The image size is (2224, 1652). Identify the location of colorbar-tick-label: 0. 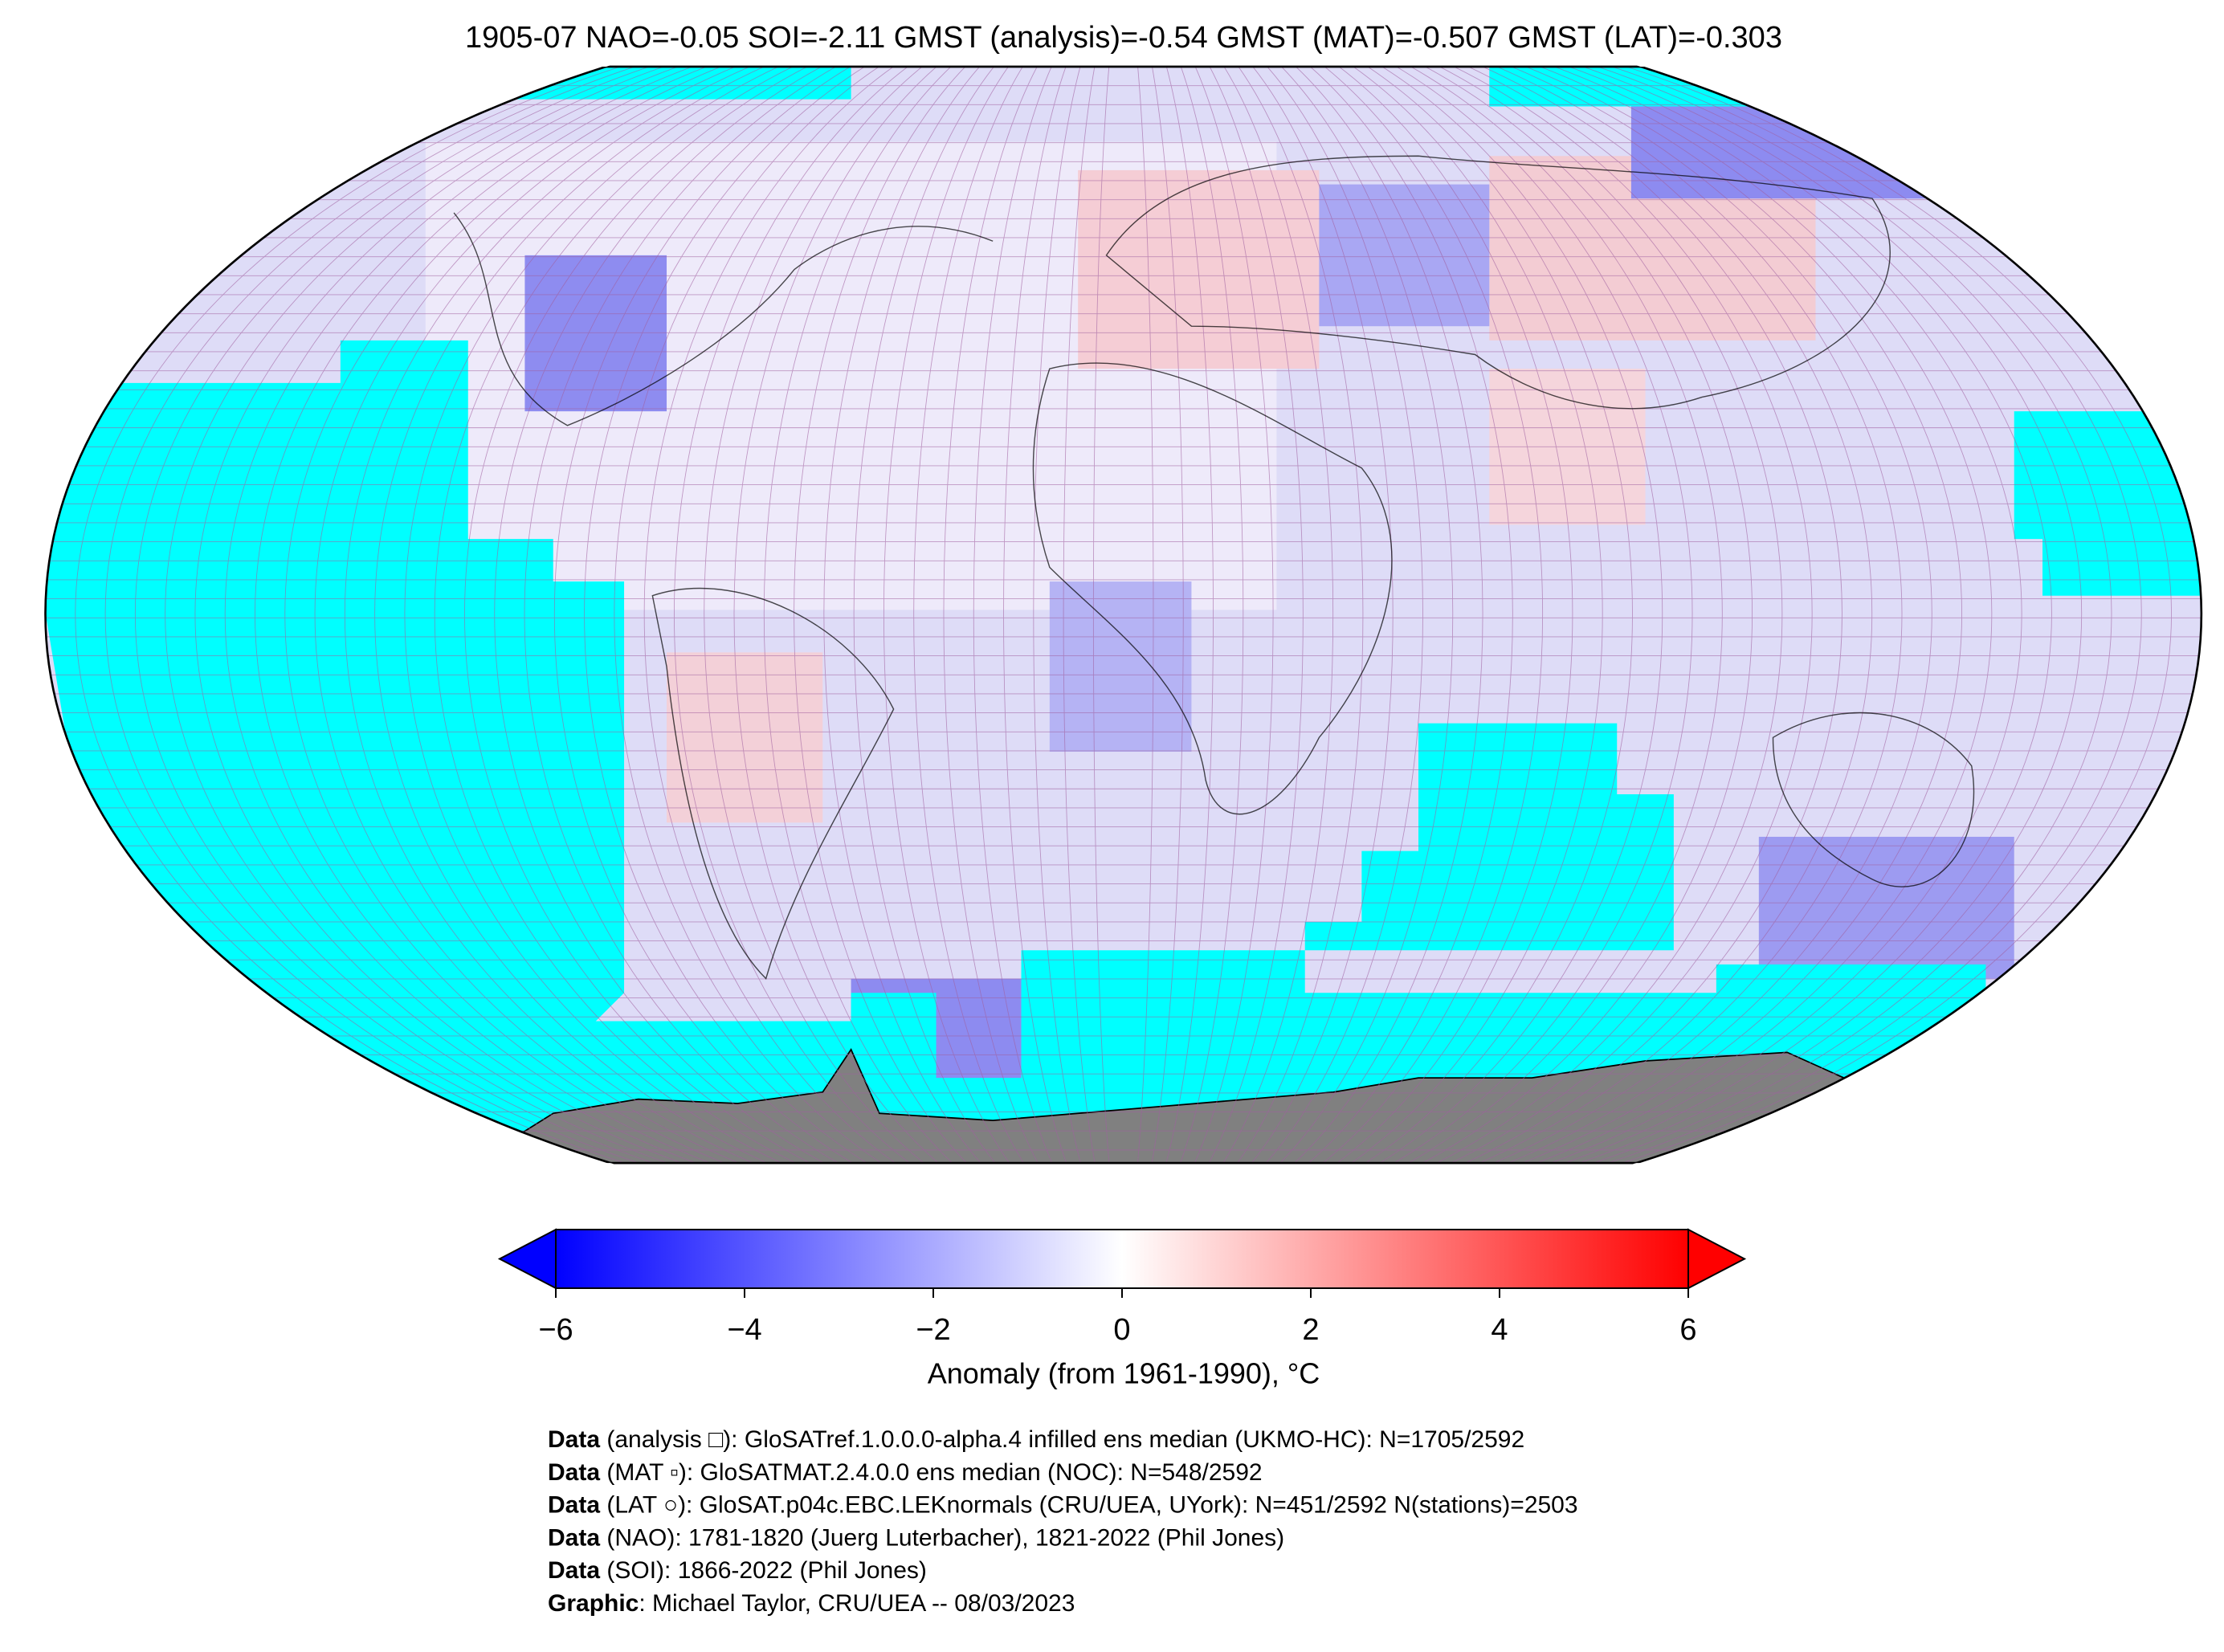
(1121, 1330).